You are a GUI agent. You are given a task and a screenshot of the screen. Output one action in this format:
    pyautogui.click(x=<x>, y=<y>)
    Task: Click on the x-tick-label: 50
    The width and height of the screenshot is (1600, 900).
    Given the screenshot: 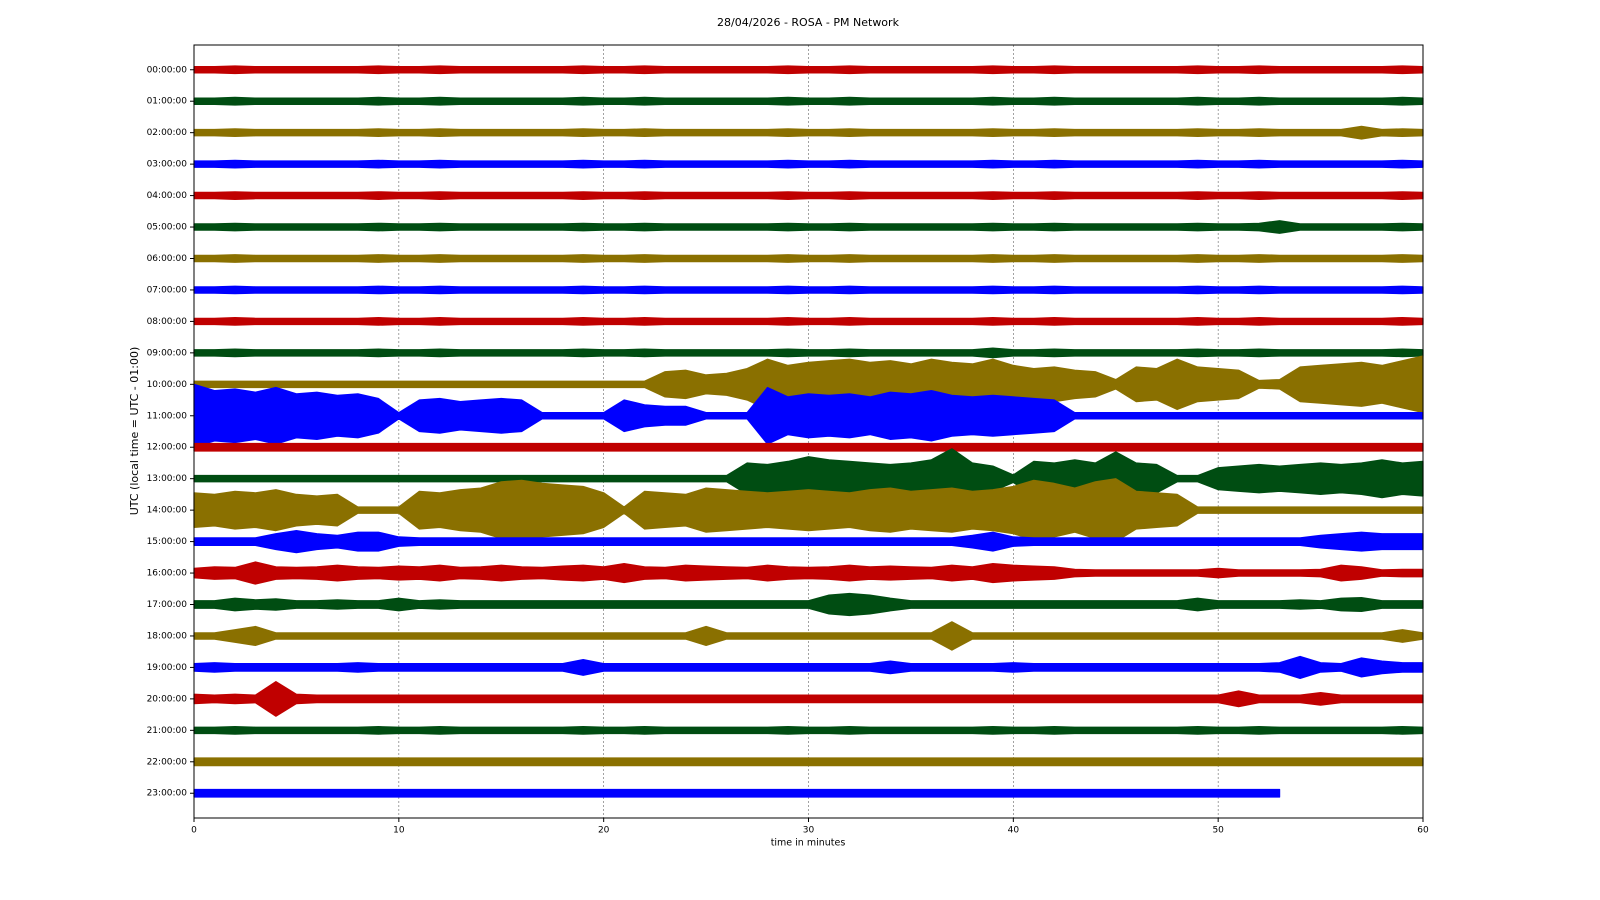 What is the action you would take?
    pyautogui.click(x=1218, y=831)
    